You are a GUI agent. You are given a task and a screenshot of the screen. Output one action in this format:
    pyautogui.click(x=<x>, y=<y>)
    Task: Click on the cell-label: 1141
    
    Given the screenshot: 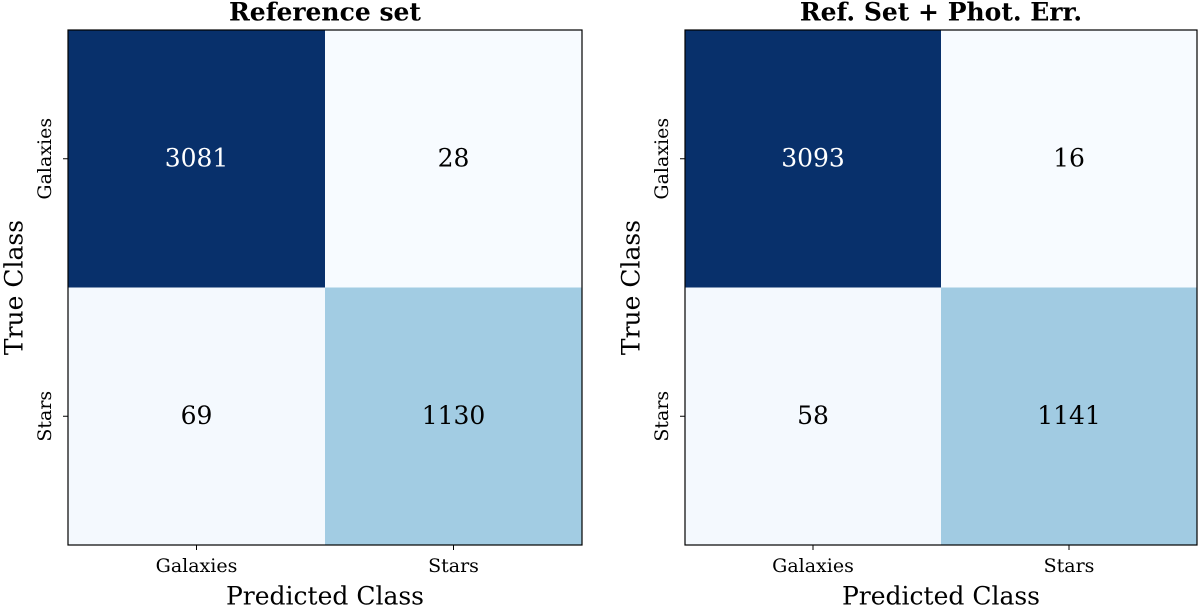 What is the action you would take?
    pyautogui.click(x=1069, y=415)
    